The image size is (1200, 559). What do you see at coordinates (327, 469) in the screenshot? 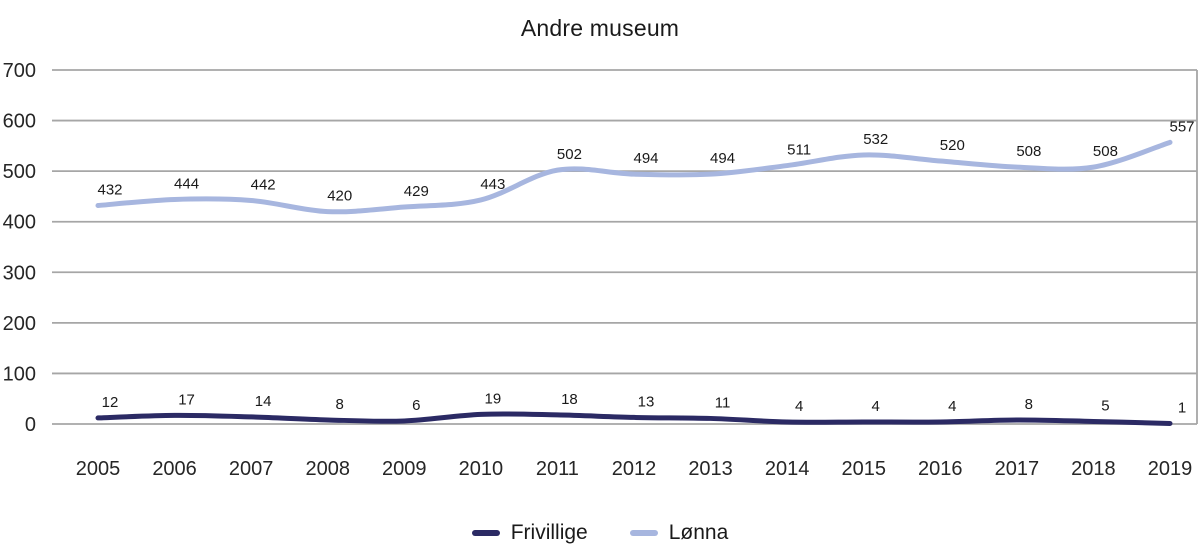
I see `x-tick-label-2008: 2008` at bounding box center [327, 469].